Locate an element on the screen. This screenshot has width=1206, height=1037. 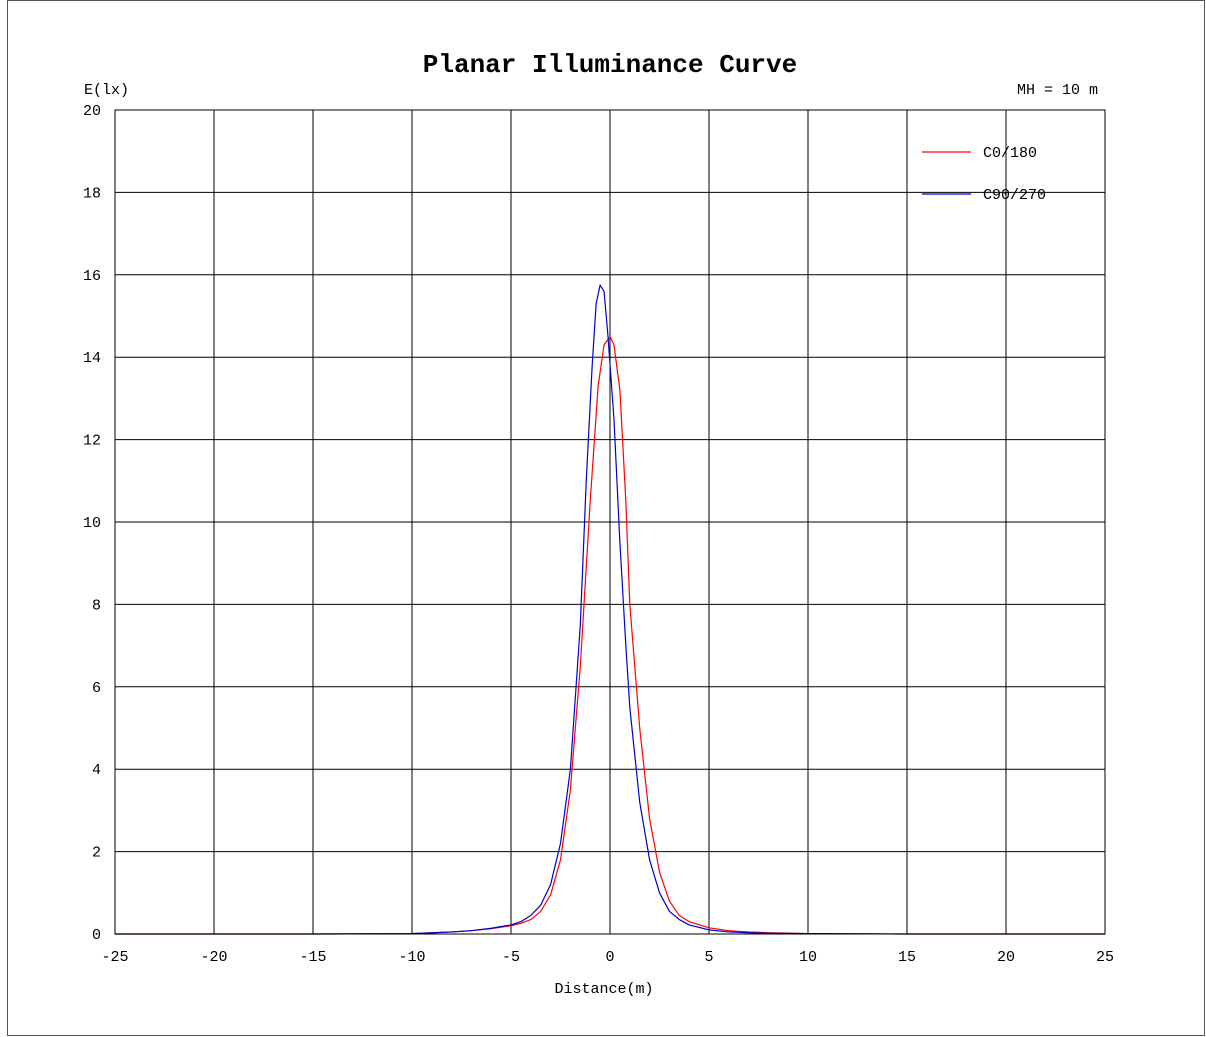
y-tick-label: 12 is located at coordinates (92, 441).